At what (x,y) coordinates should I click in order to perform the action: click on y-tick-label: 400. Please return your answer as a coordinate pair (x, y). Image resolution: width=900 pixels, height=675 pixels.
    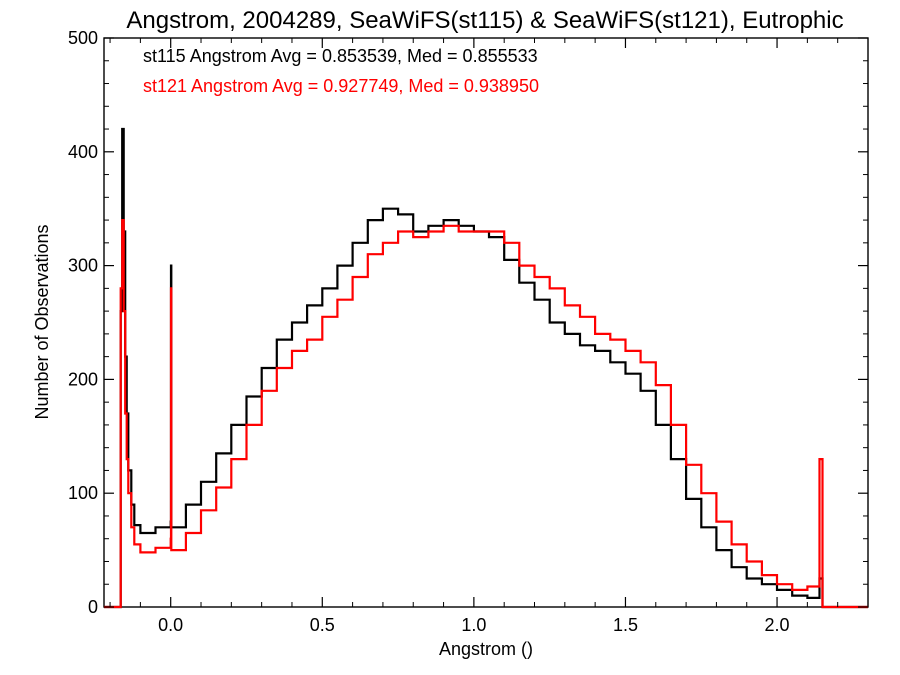
    Looking at the image, I should click on (83, 152).